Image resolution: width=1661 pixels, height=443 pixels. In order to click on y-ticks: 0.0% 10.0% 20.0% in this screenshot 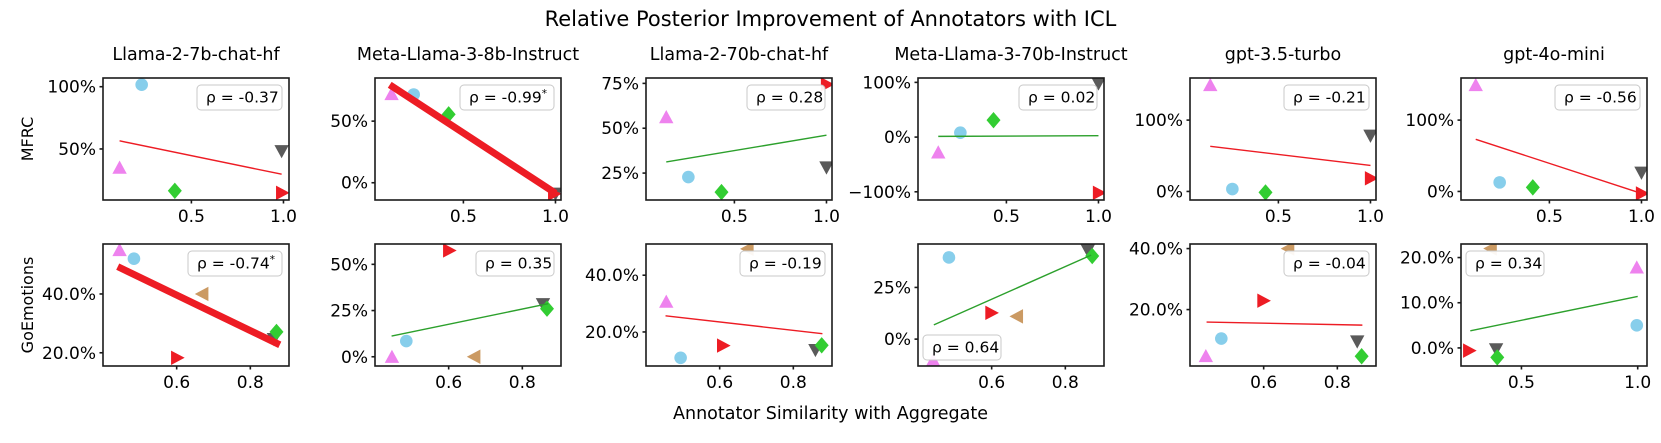, I will do `click(1430, 304)`.